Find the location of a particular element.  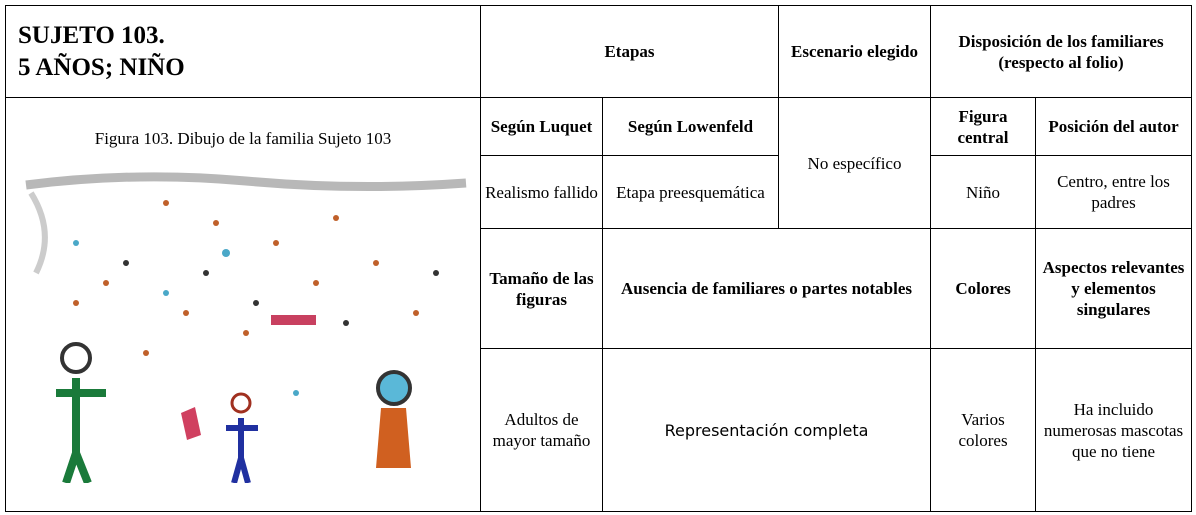

value-cell: Representación completa is located at coordinates (766, 430).